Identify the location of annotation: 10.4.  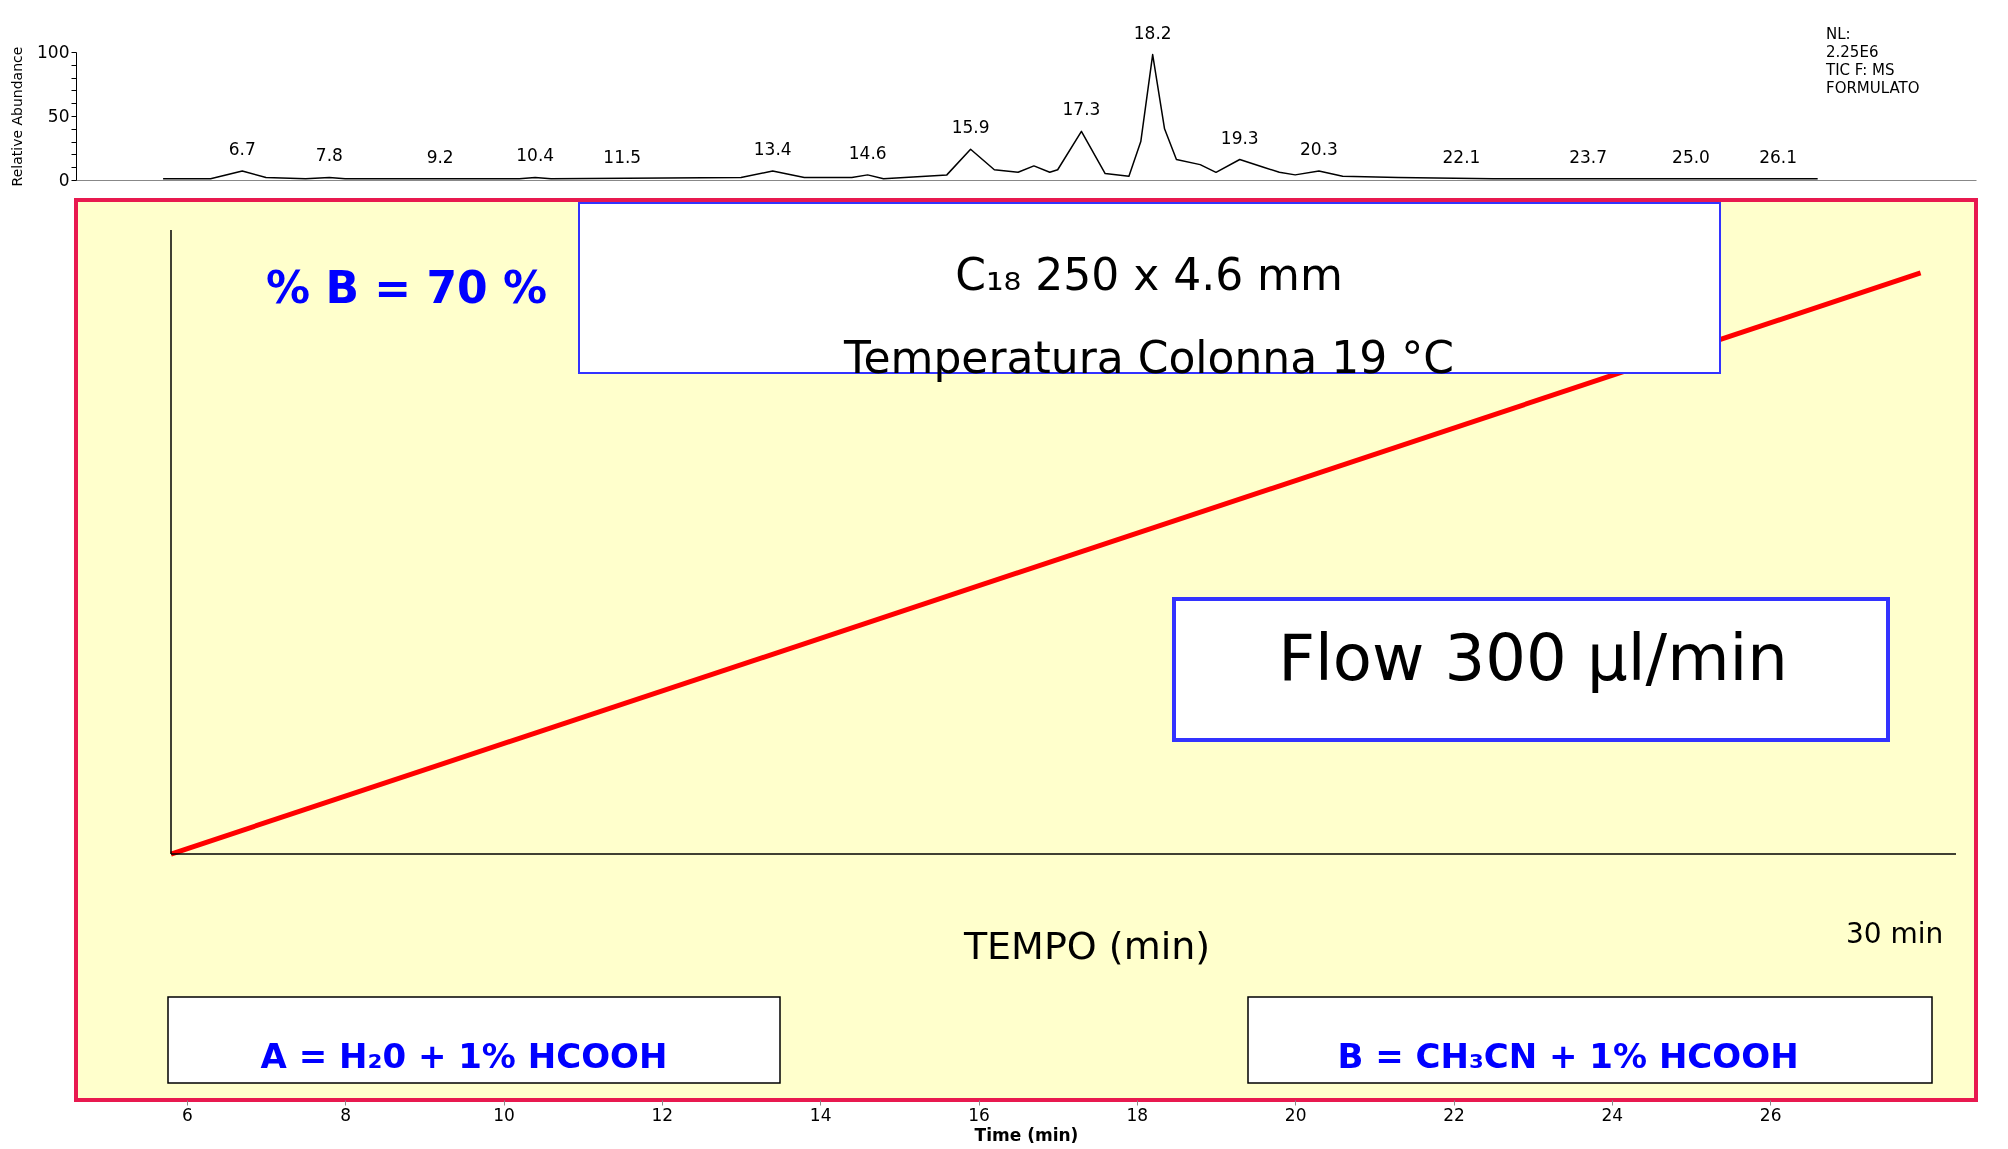
(535, 155).